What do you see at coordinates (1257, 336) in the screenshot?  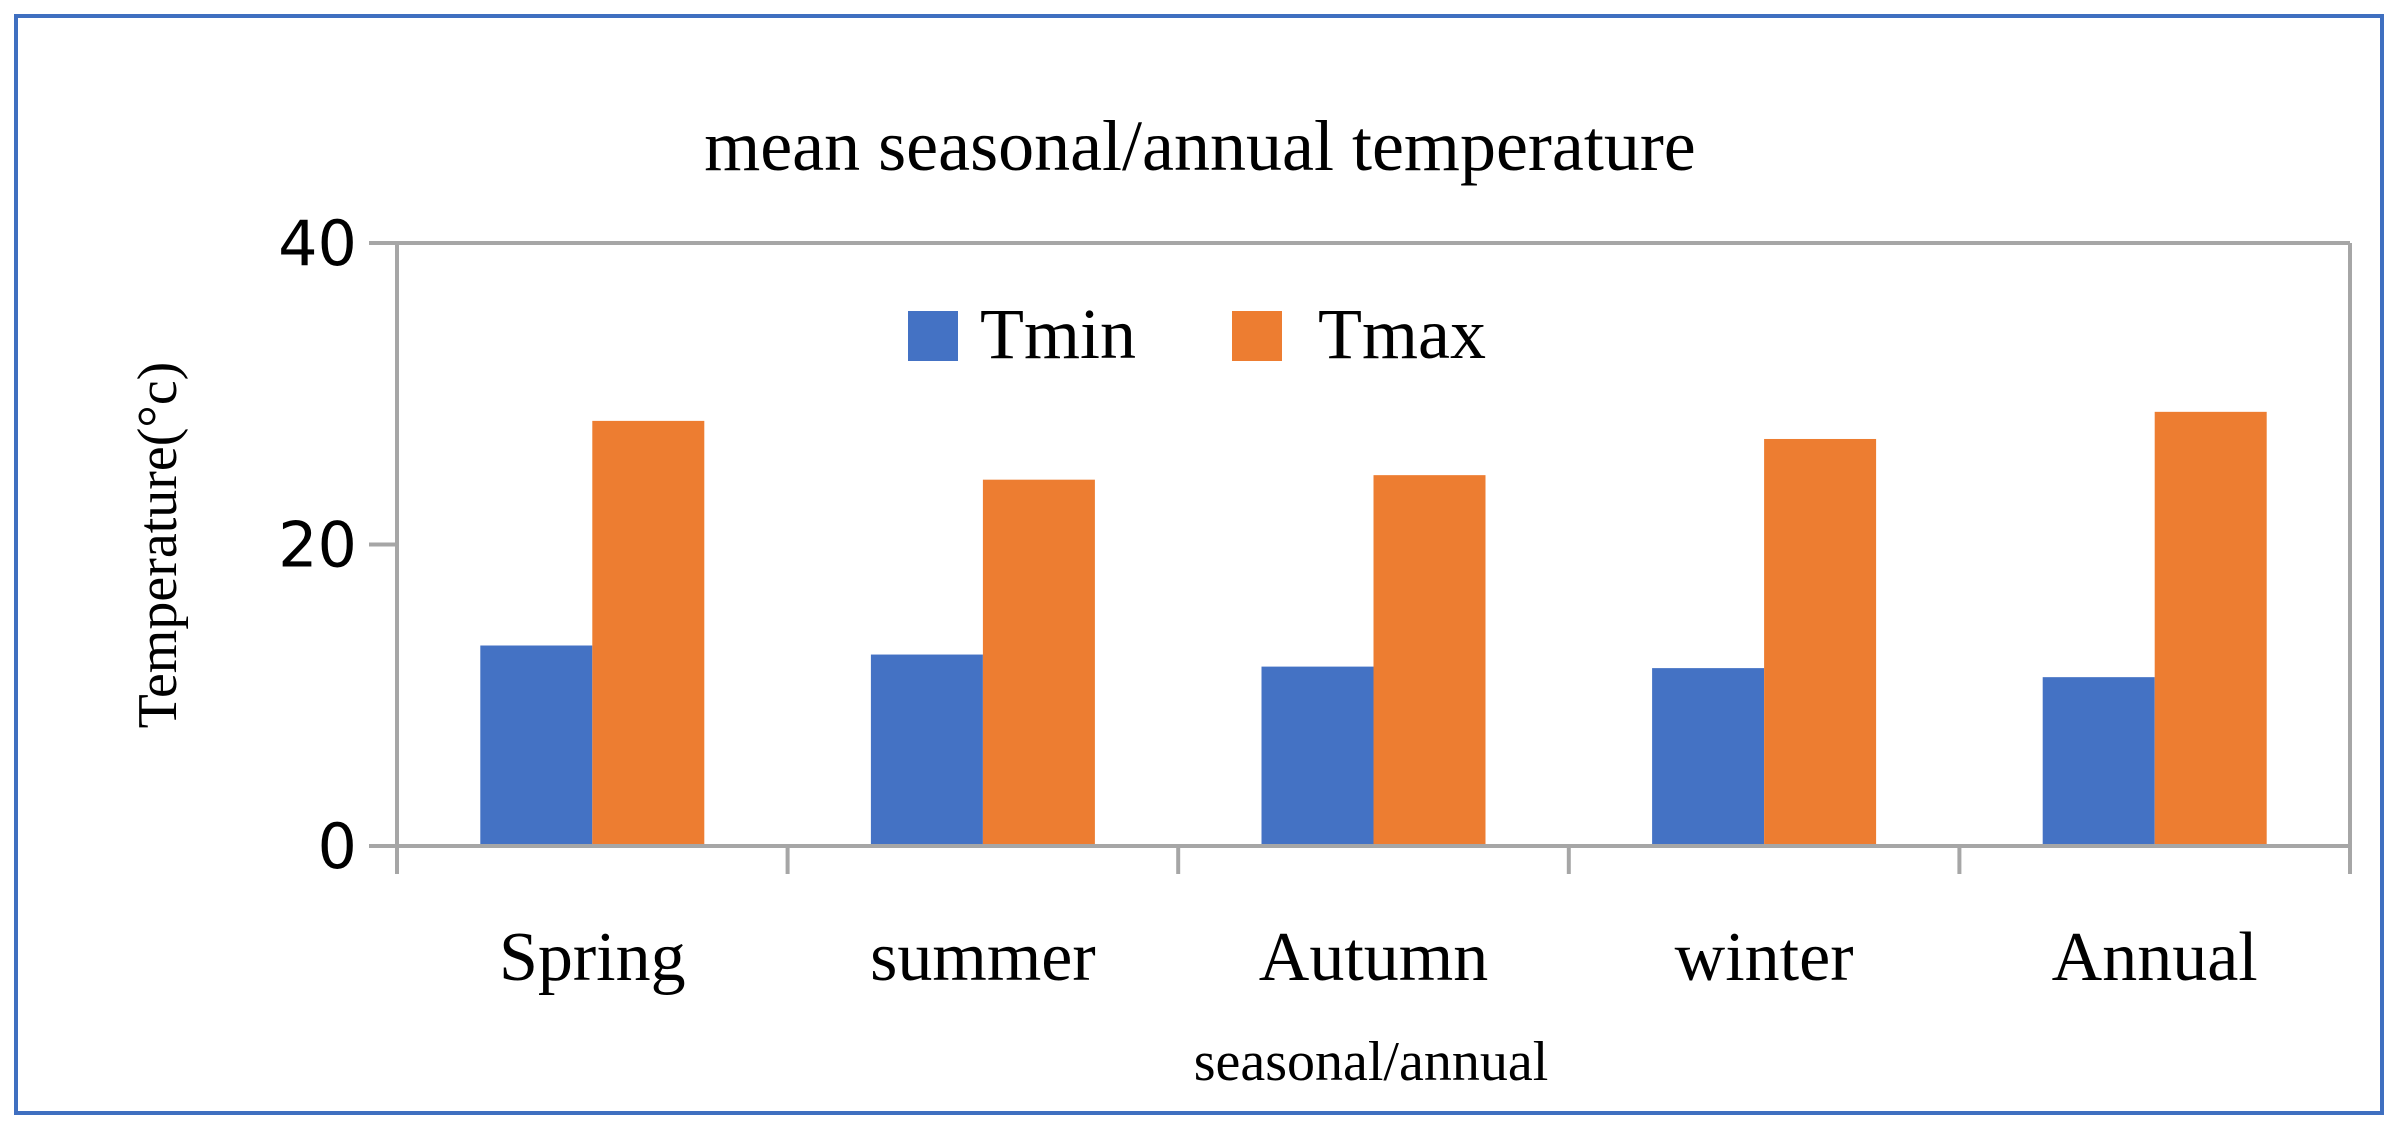 I see `legend-swatch-tmax` at bounding box center [1257, 336].